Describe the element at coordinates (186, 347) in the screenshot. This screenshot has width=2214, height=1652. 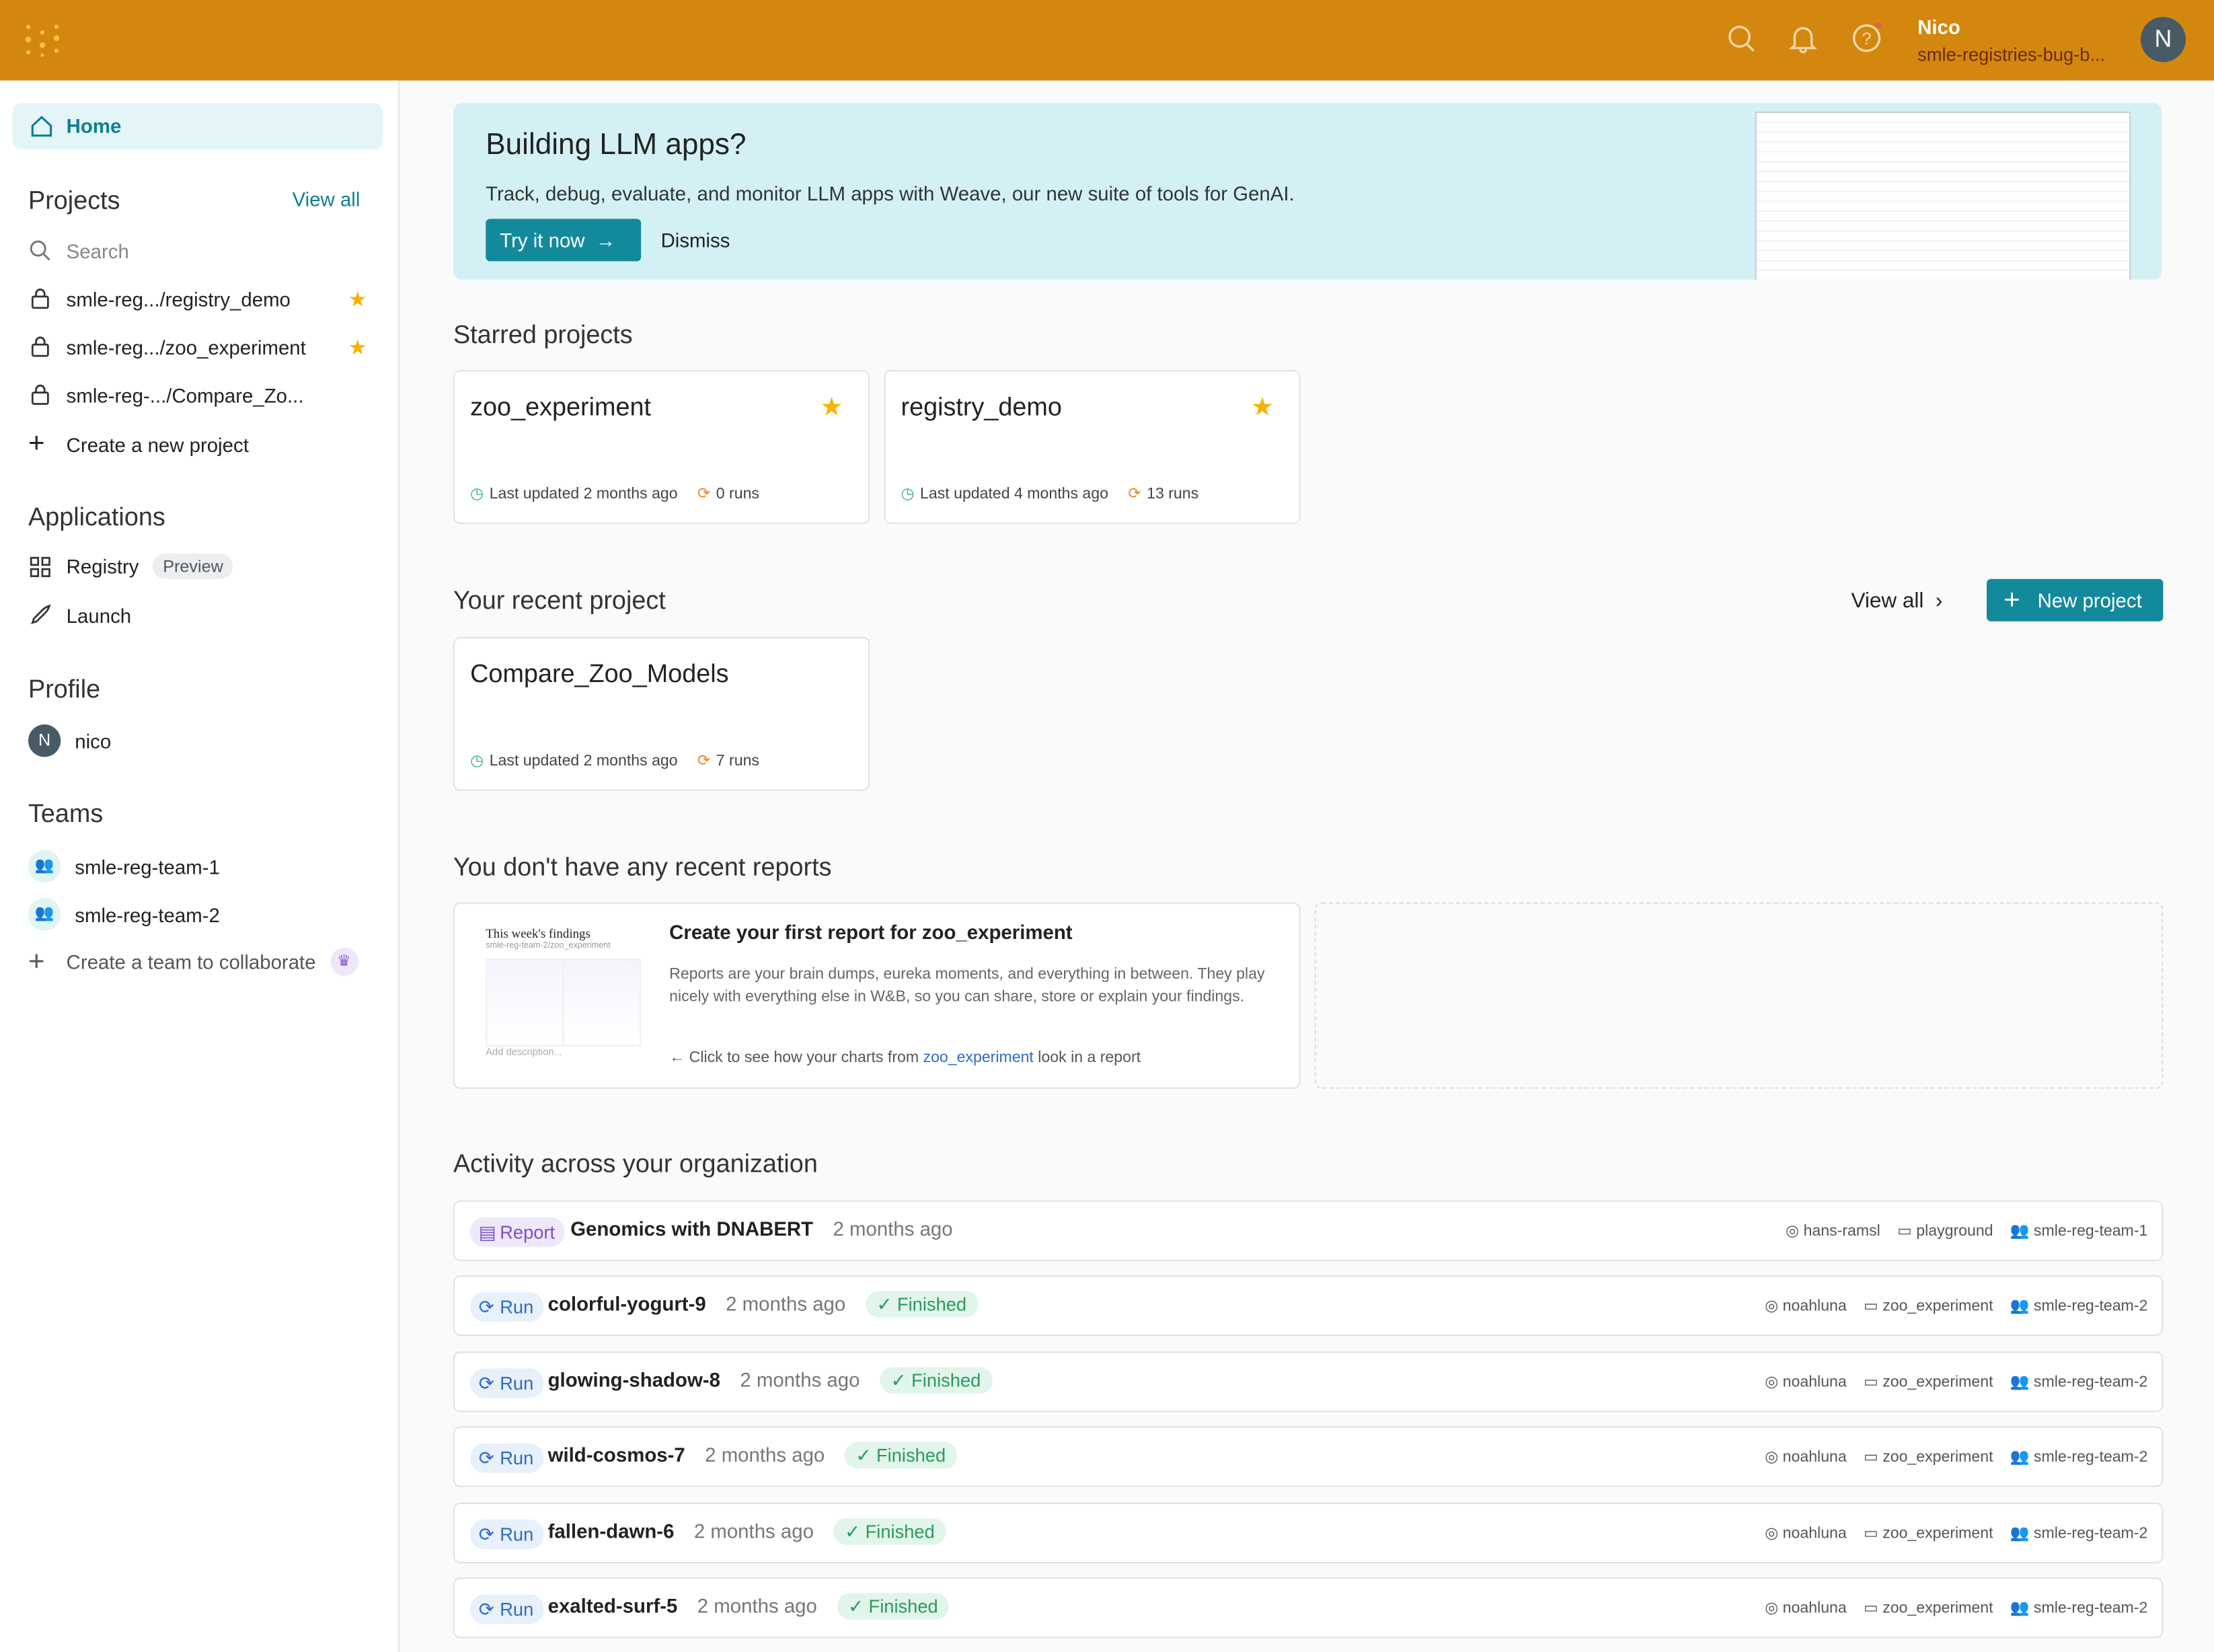
I see `project-label: smle-reg.../zoo_experiment` at that location.